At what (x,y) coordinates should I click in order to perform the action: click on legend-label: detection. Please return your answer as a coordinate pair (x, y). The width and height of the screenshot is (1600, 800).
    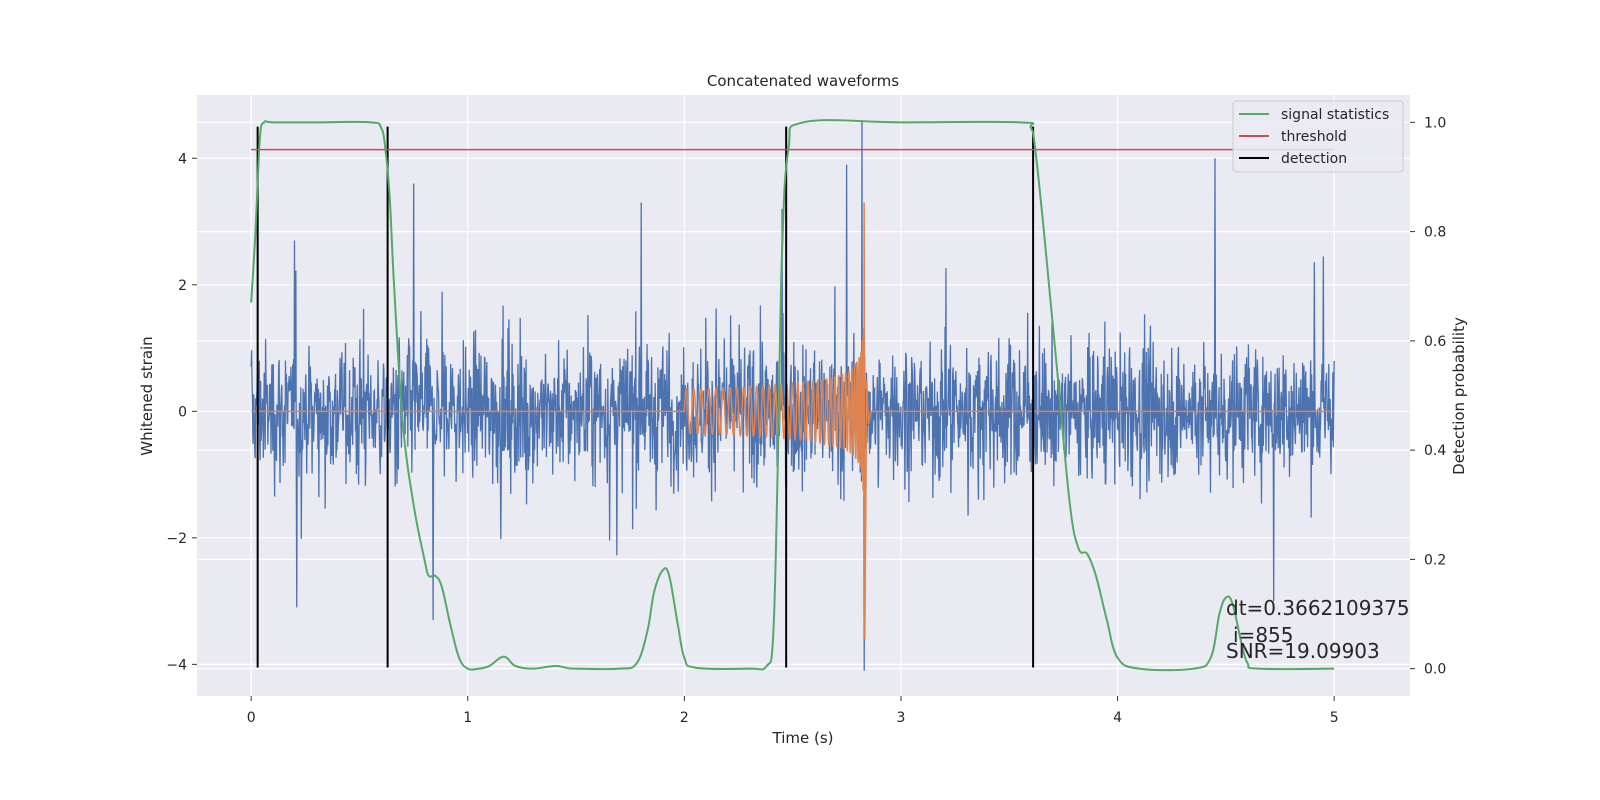
    Looking at the image, I should click on (1314, 159).